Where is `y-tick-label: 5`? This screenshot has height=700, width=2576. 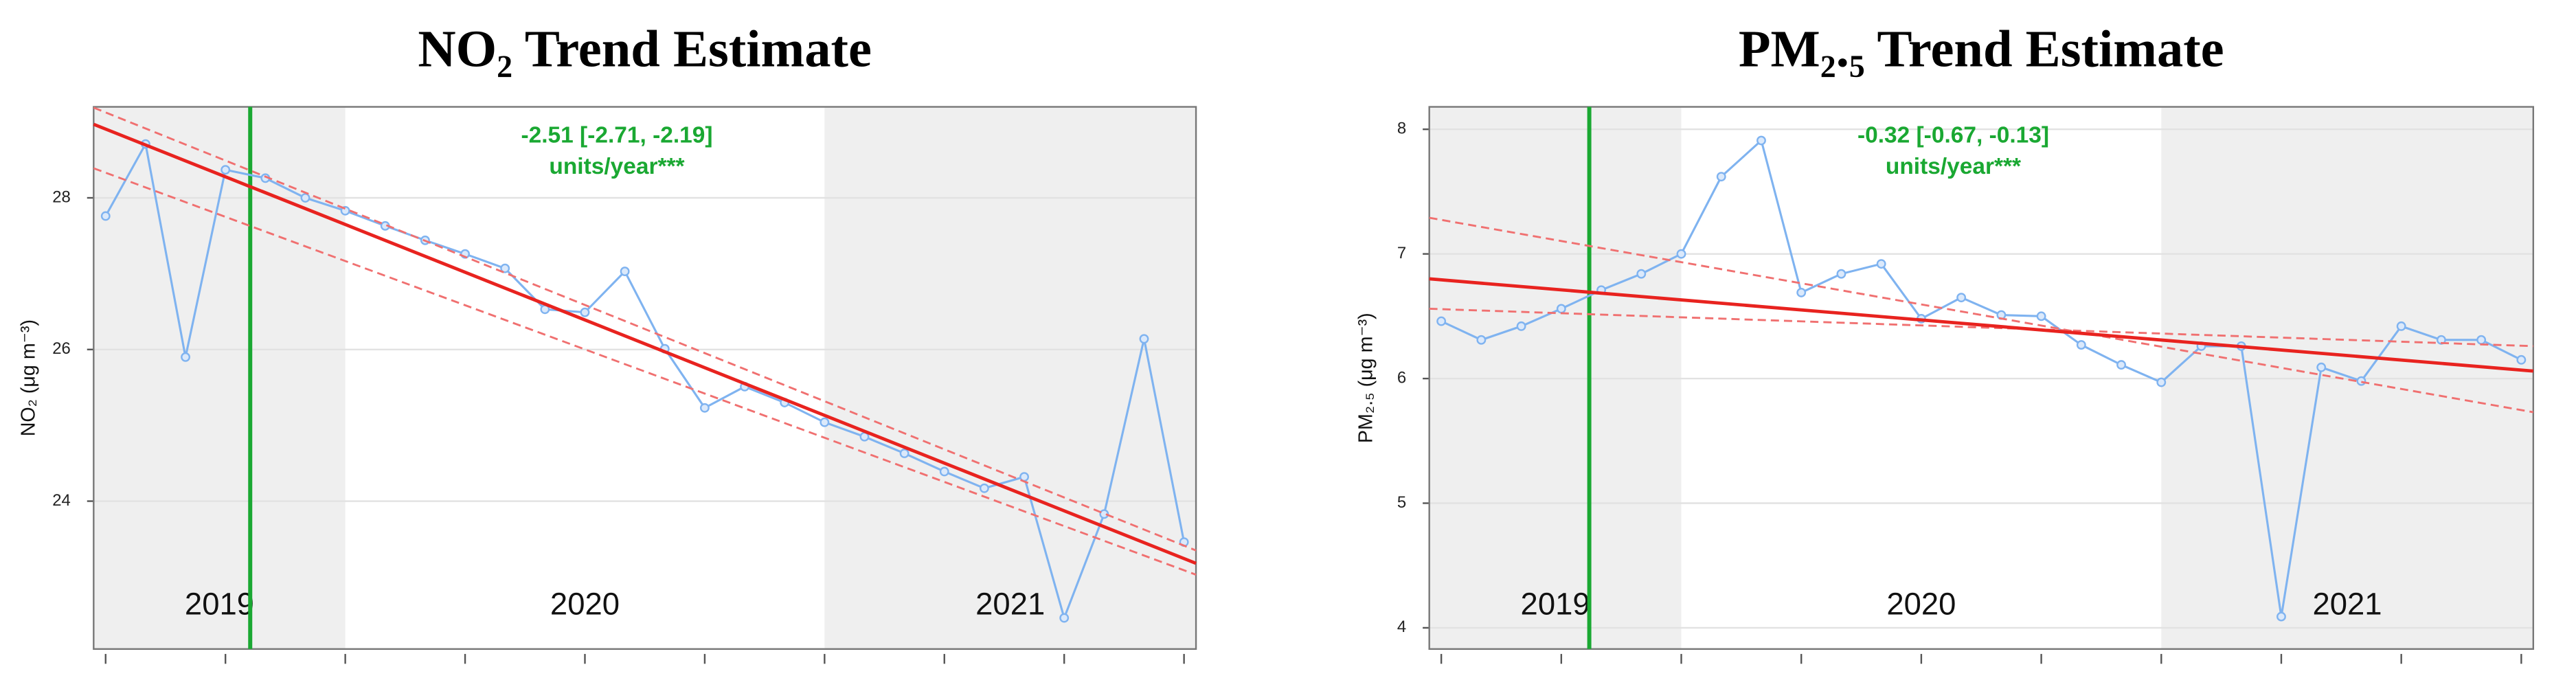
y-tick-label: 5 is located at coordinates (1401, 503).